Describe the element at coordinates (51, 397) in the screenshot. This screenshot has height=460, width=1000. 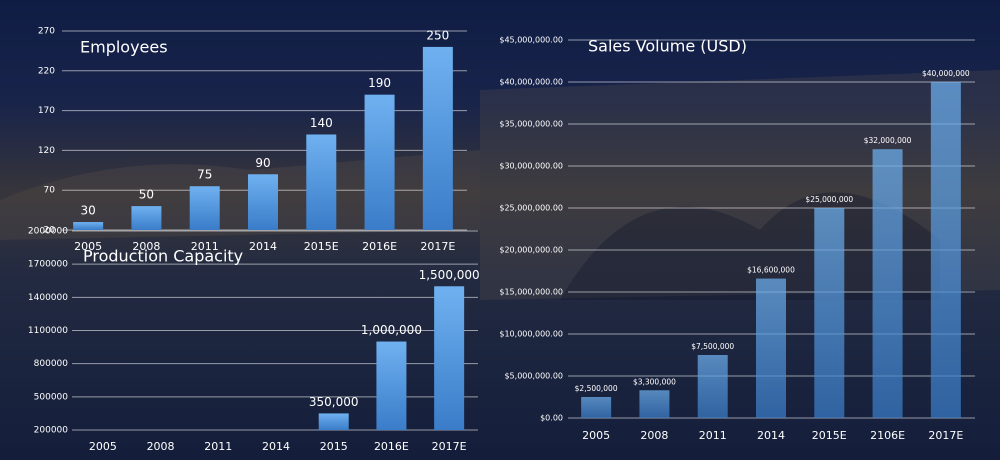
I see `y-tick-label: 500000` at that location.